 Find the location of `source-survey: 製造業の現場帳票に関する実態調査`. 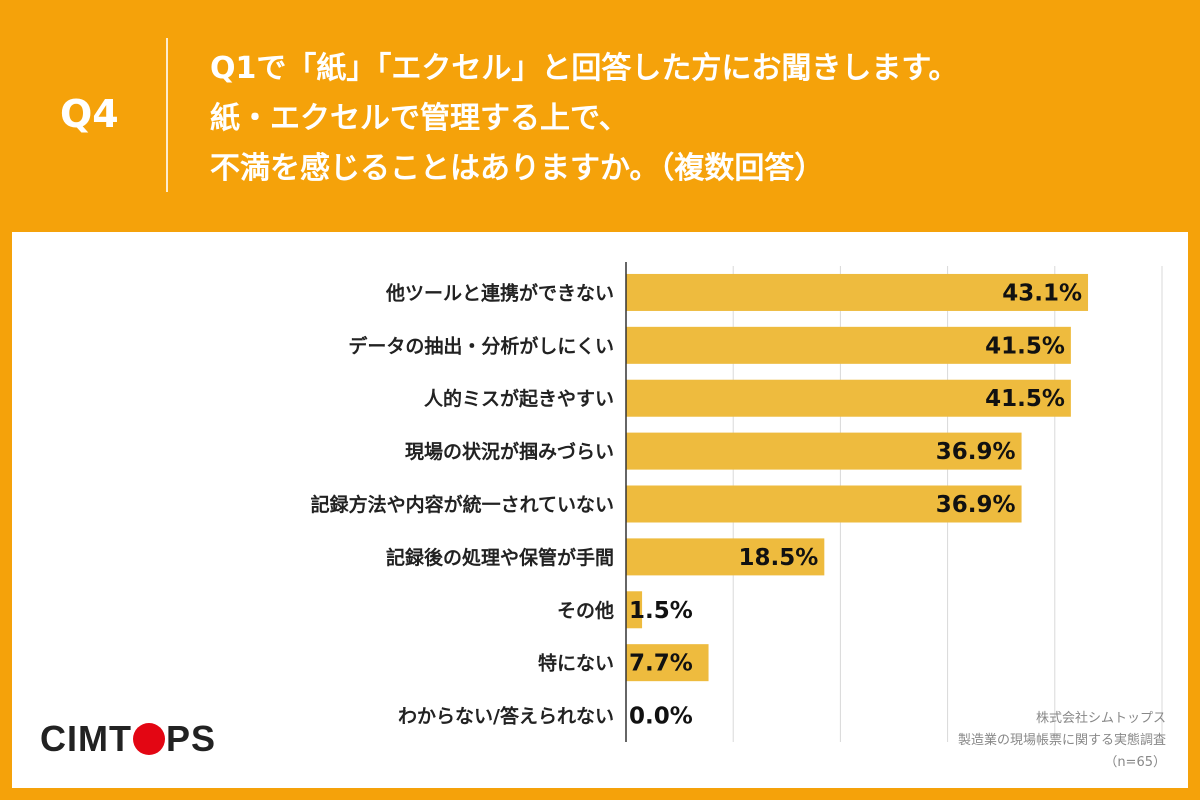

source-survey: 製造業の現場帳票に関する実態調査 is located at coordinates (1061, 740).